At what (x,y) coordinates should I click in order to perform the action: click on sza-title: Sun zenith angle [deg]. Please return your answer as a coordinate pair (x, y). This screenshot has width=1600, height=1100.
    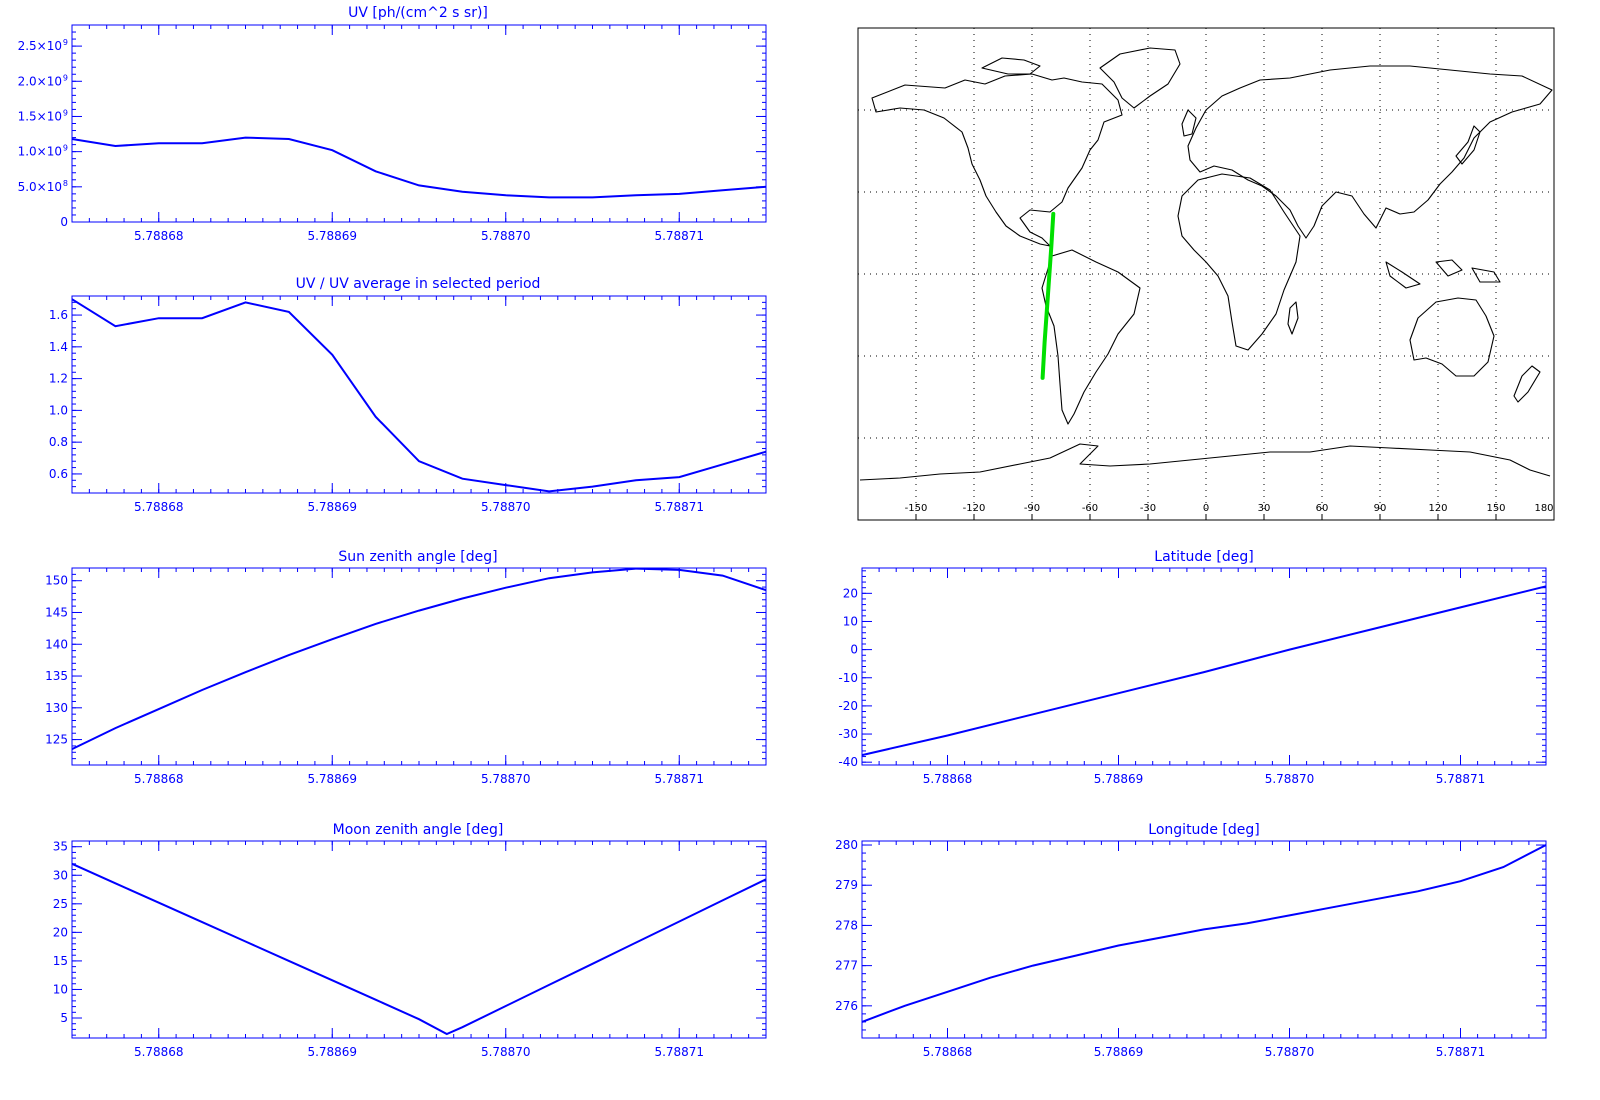
    Looking at the image, I should click on (417, 557).